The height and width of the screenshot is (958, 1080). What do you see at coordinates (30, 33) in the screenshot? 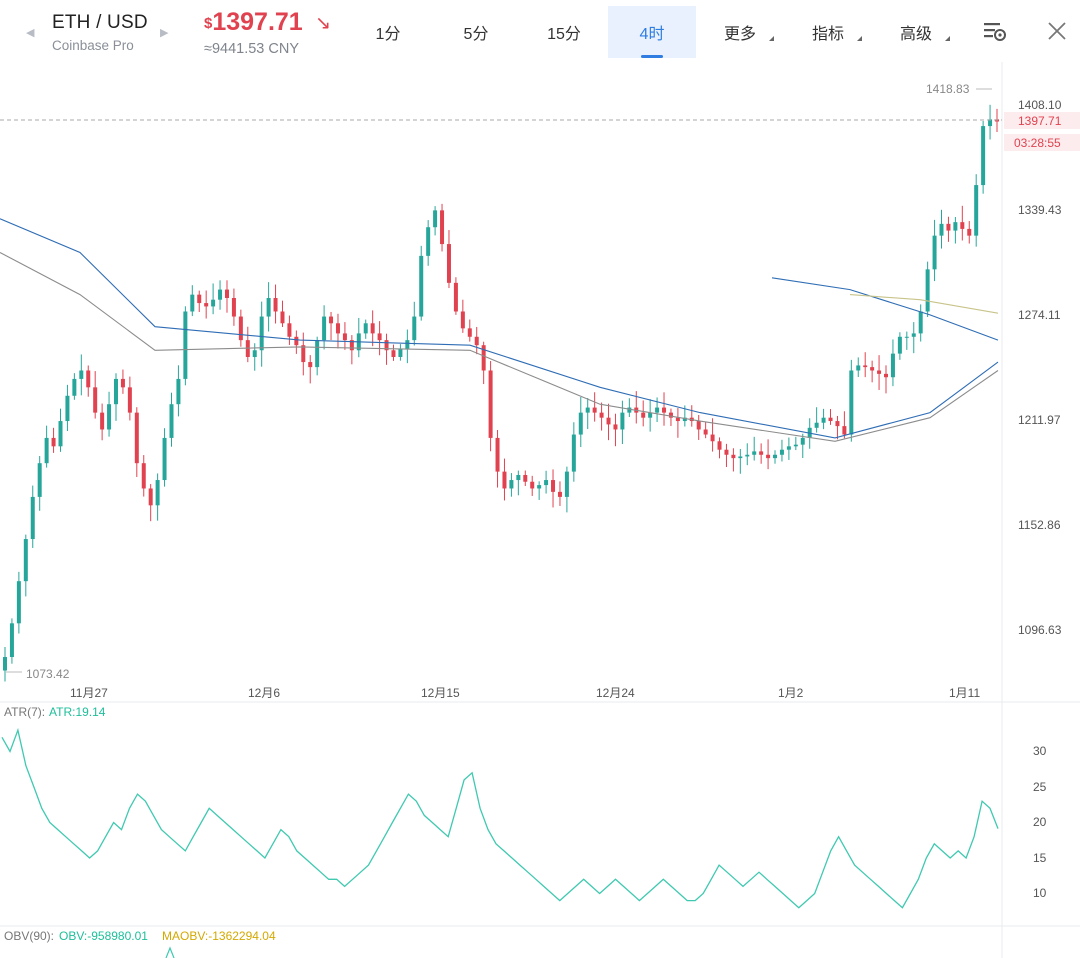
I see `previous-pair-icon: ◀` at bounding box center [30, 33].